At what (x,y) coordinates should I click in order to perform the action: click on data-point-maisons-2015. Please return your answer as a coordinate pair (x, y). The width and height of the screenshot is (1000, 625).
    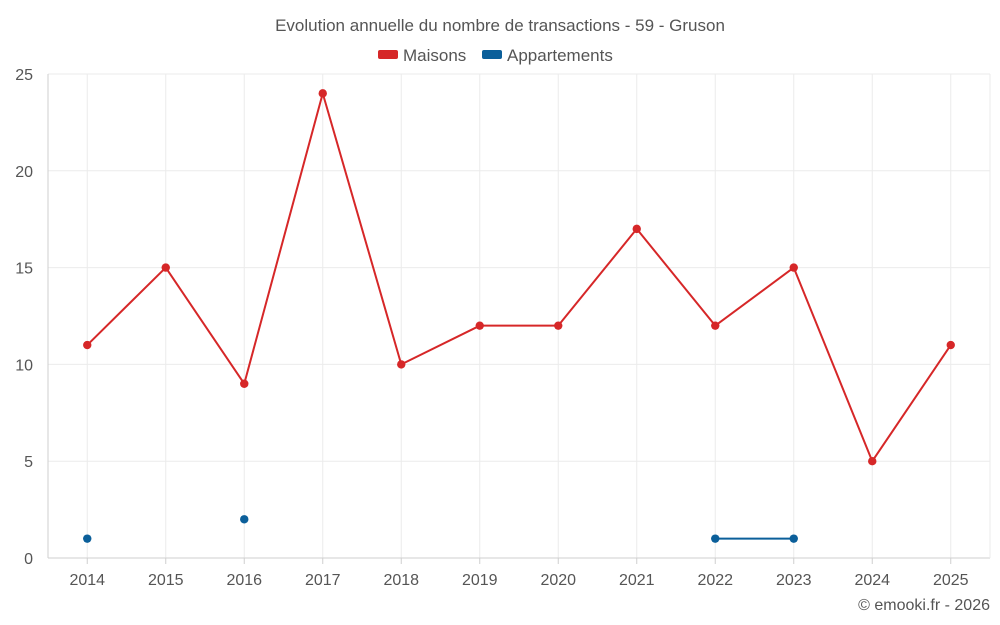
    Looking at the image, I should click on (165, 267).